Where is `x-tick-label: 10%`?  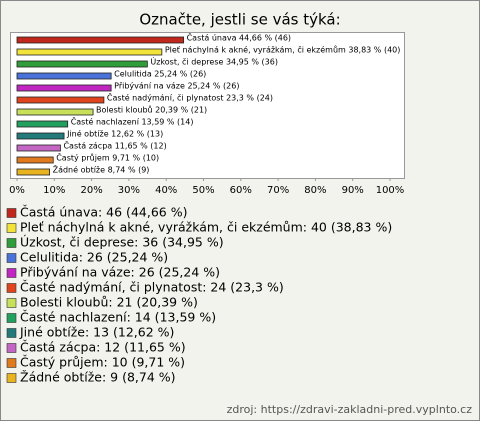
x-tick-label: 10% is located at coordinates (54, 190).